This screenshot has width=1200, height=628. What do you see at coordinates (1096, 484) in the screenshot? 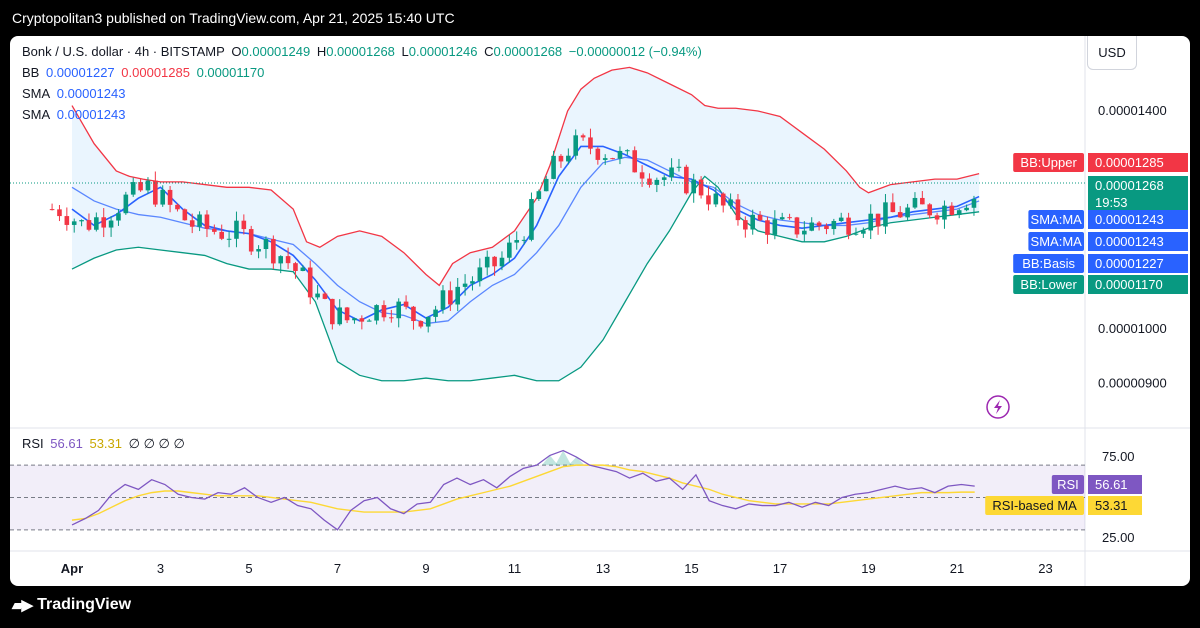
I see `rsi-tag: RSI 56.61` at bounding box center [1096, 484].